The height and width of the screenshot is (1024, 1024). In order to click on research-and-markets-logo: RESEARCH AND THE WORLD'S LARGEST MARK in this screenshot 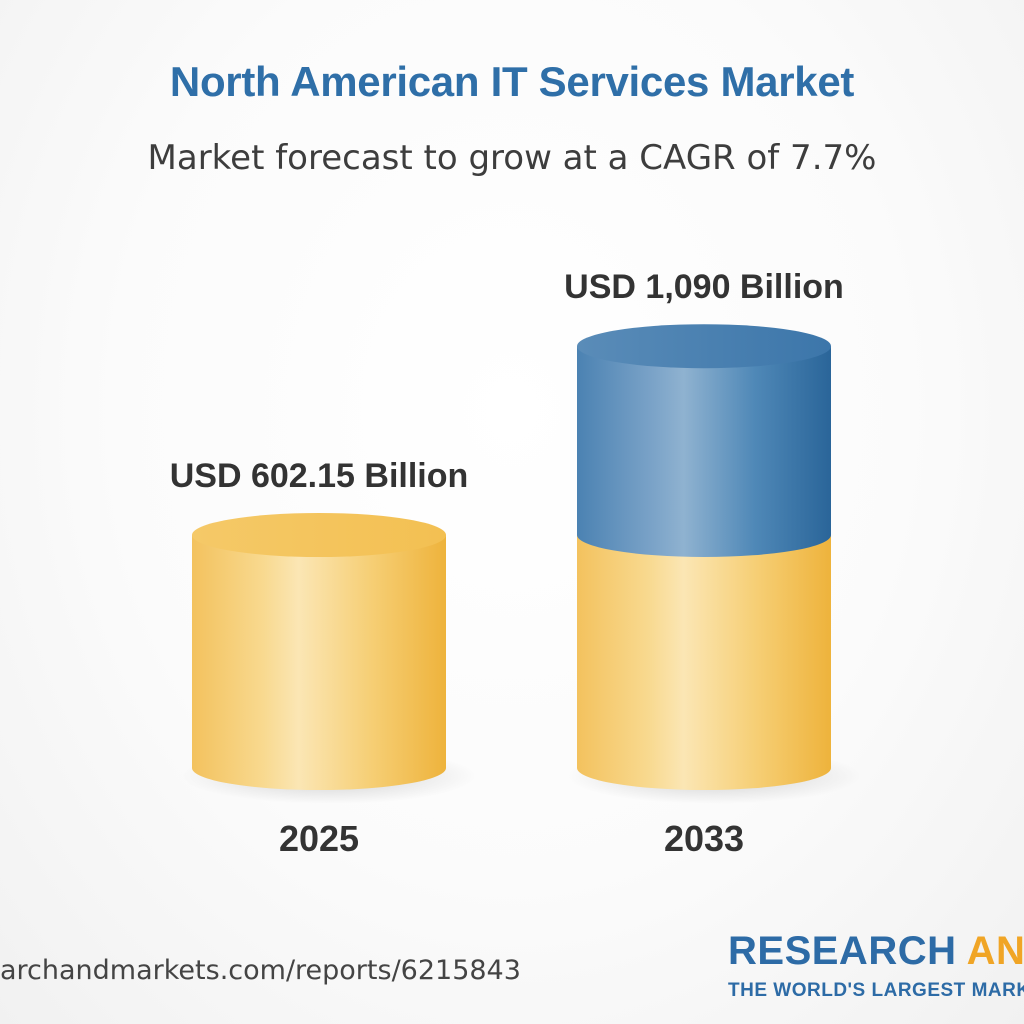, I will do `click(876, 970)`.